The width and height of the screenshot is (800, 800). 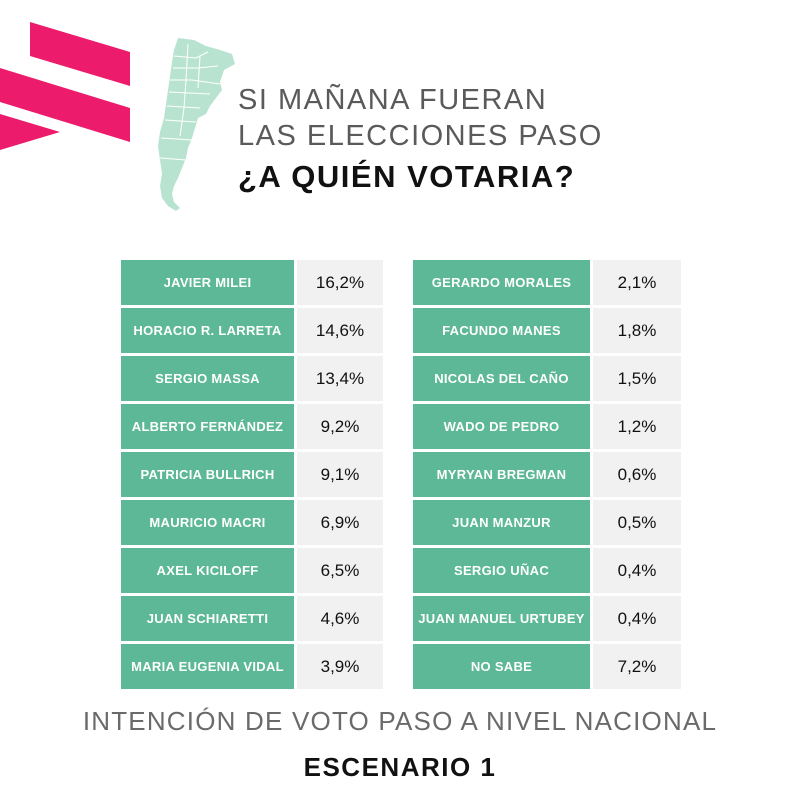 What do you see at coordinates (637, 666) in the screenshot?
I see `candidate-value: 7,2%` at bounding box center [637, 666].